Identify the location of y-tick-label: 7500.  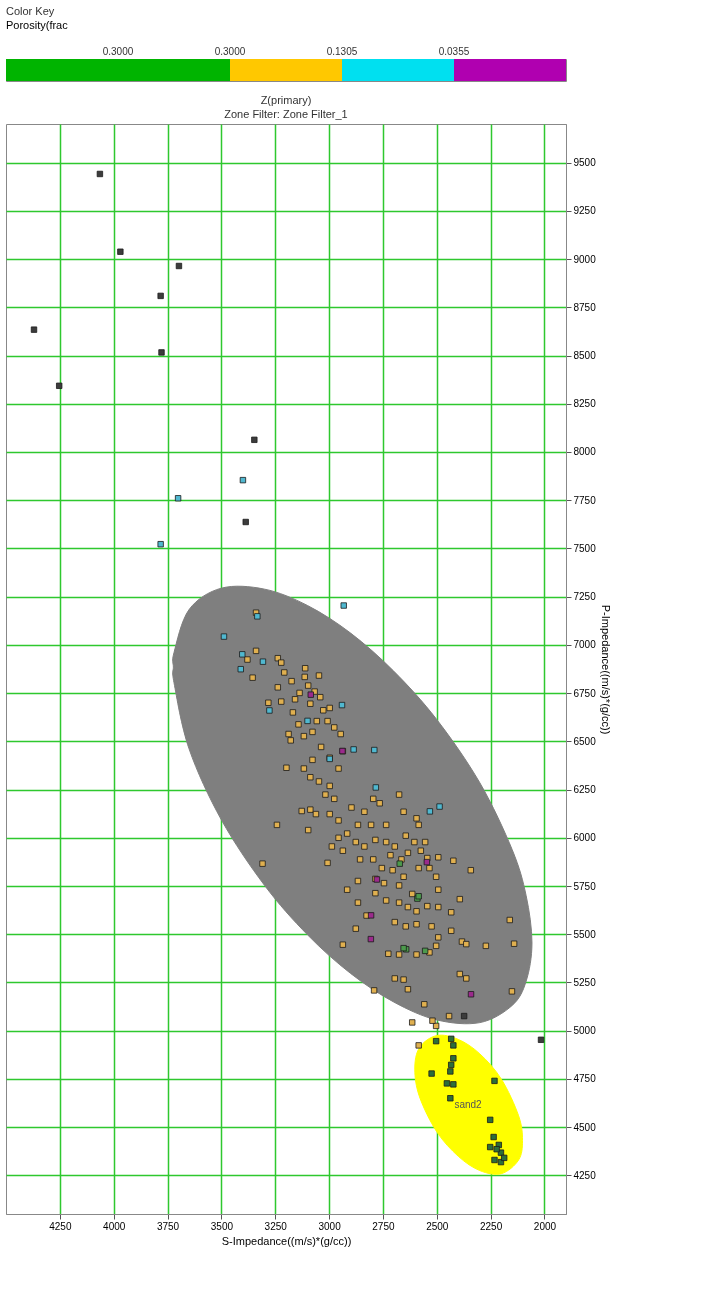
(585, 548).